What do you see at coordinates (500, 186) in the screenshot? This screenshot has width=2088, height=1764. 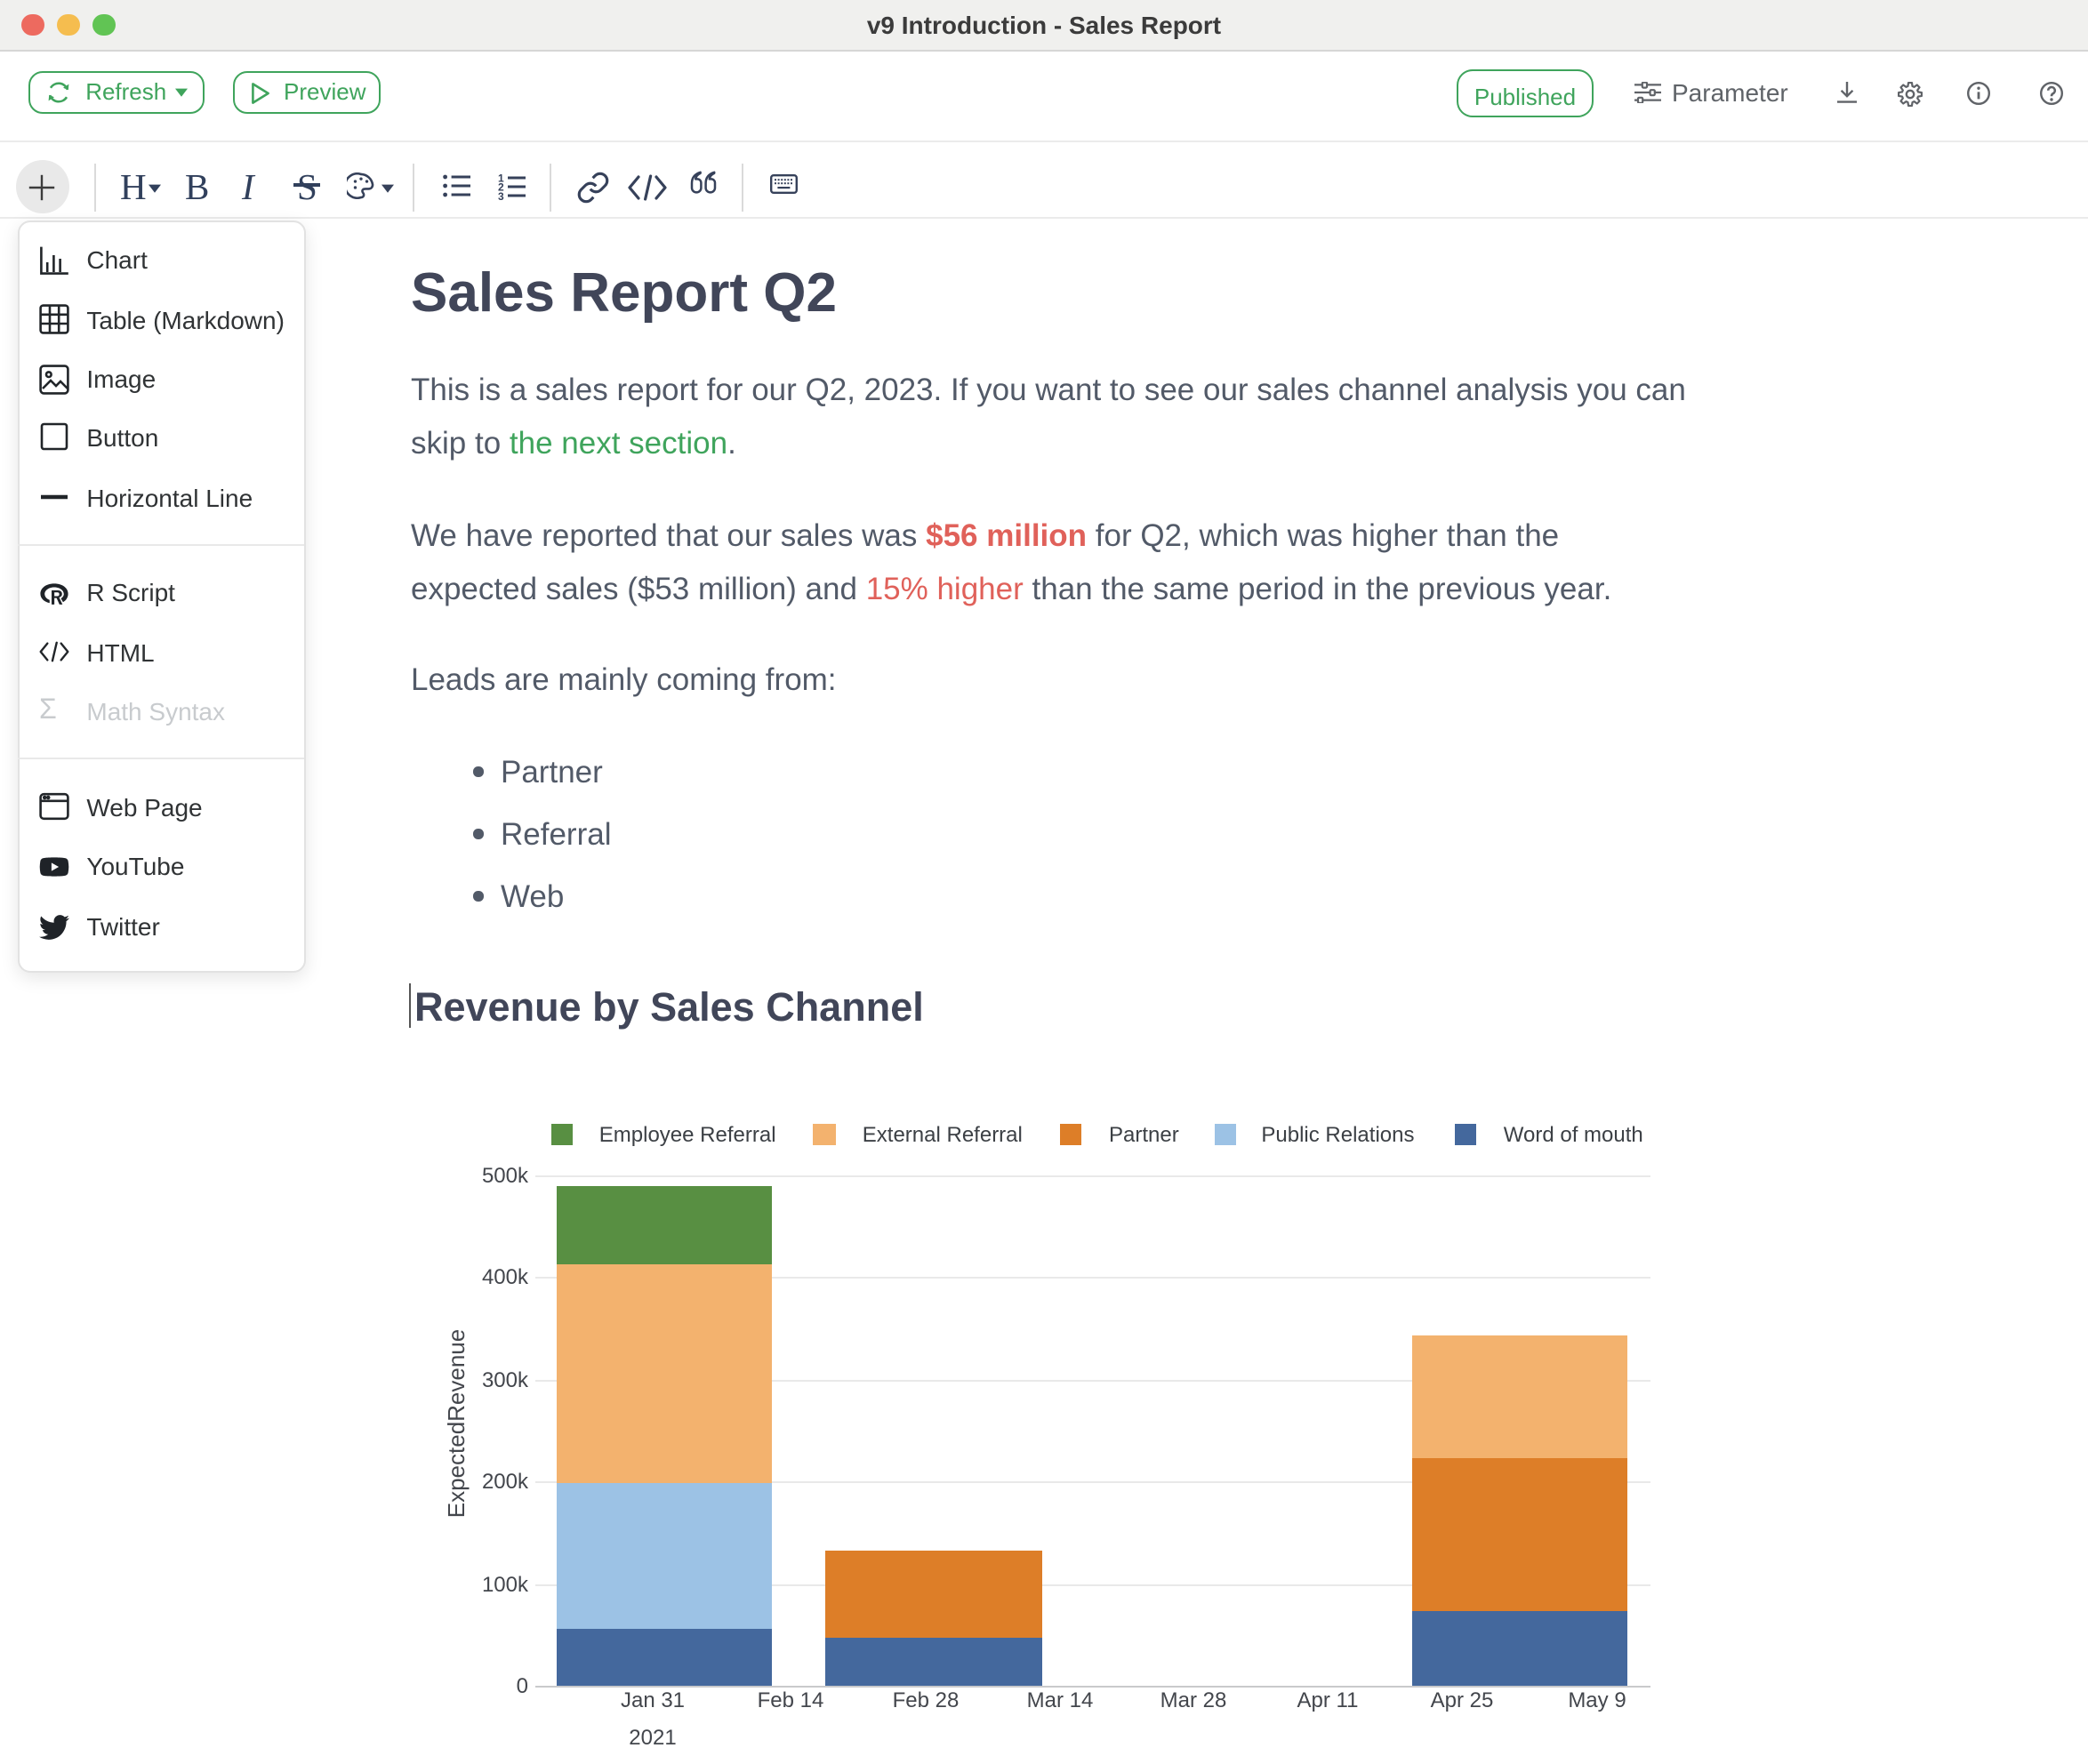 I see `svg-text: 2` at bounding box center [500, 186].